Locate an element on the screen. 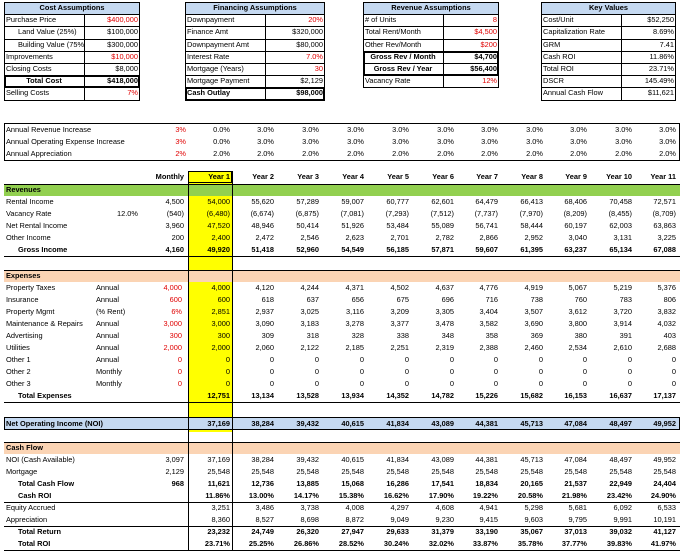 Image resolution: width=680 pixels, height=558 pixels. revenue-value: $4,700 is located at coordinates (485, 56).